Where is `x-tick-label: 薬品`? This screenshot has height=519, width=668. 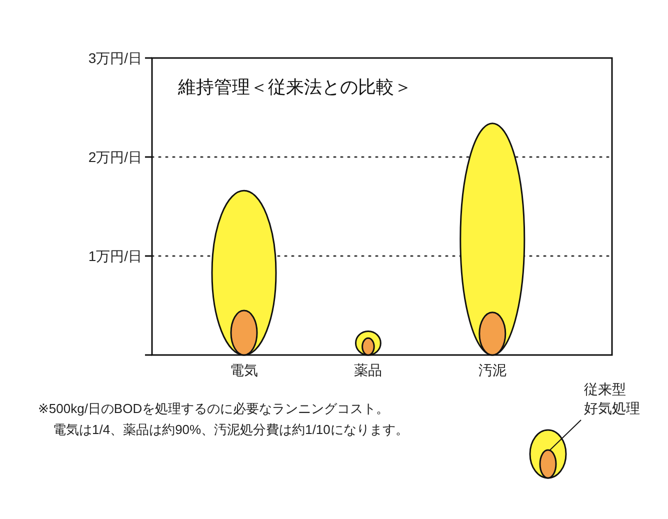
x-tick-label: 薬品 is located at coordinates (368, 370).